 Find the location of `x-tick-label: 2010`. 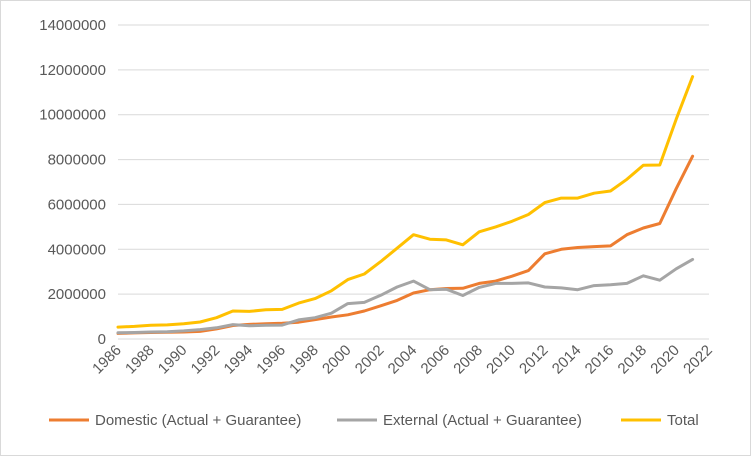

x-tick-label: 2010 is located at coordinates (501, 360).